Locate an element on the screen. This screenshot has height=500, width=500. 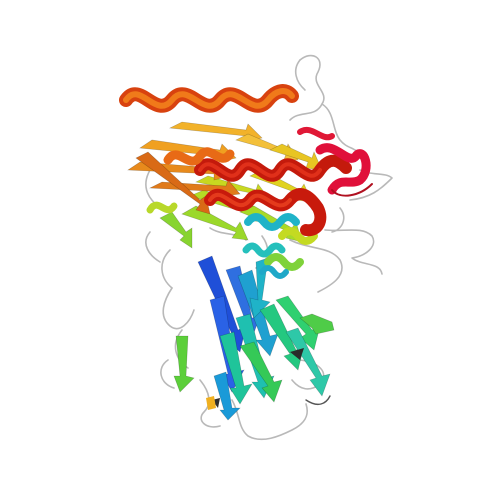
beta-sheet-upper is located at coordinates (225, 168).